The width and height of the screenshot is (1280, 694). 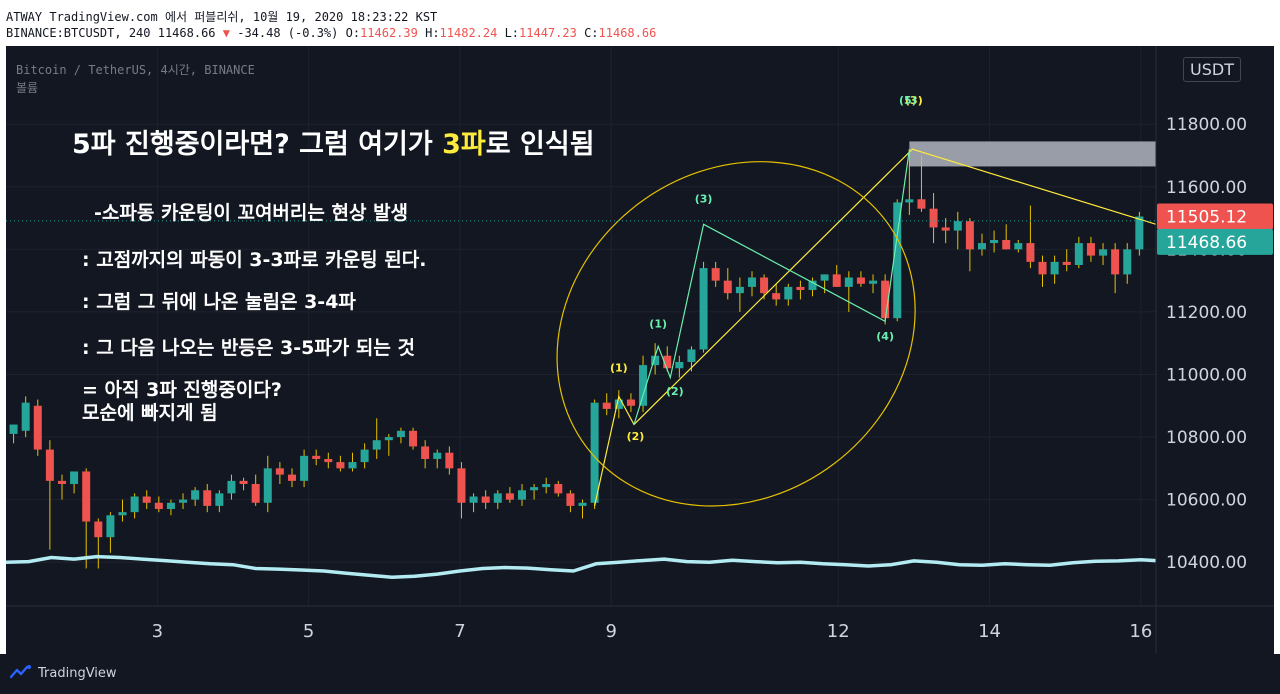 I want to click on footer-bar: TradingView, so click(x=640, y=674).